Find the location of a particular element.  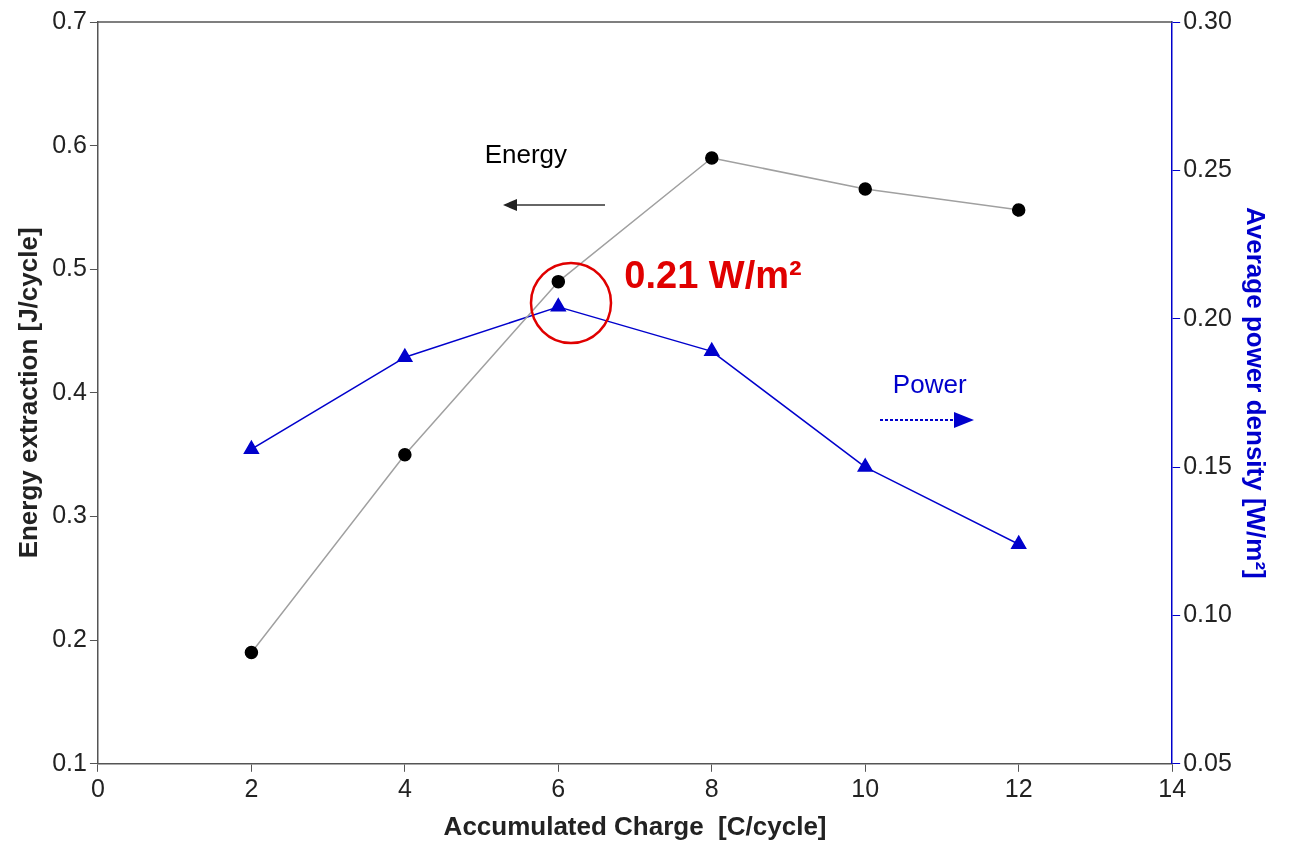

y2-tick-label: 0.25 is located at coordinates (1207, 168).